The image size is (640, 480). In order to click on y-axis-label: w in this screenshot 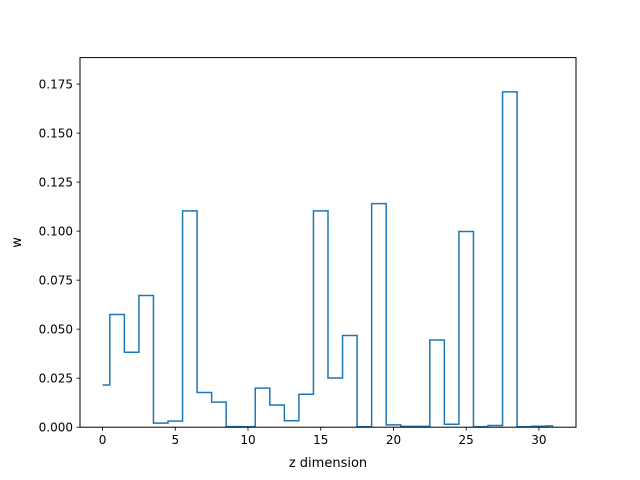, I will do `click(17, 242)`.